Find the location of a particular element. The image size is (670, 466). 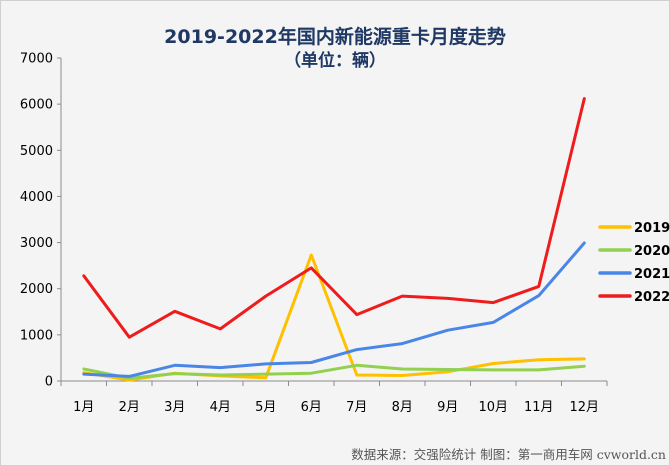

x-tick-label: 5月 is located at coordinates (265, 407).